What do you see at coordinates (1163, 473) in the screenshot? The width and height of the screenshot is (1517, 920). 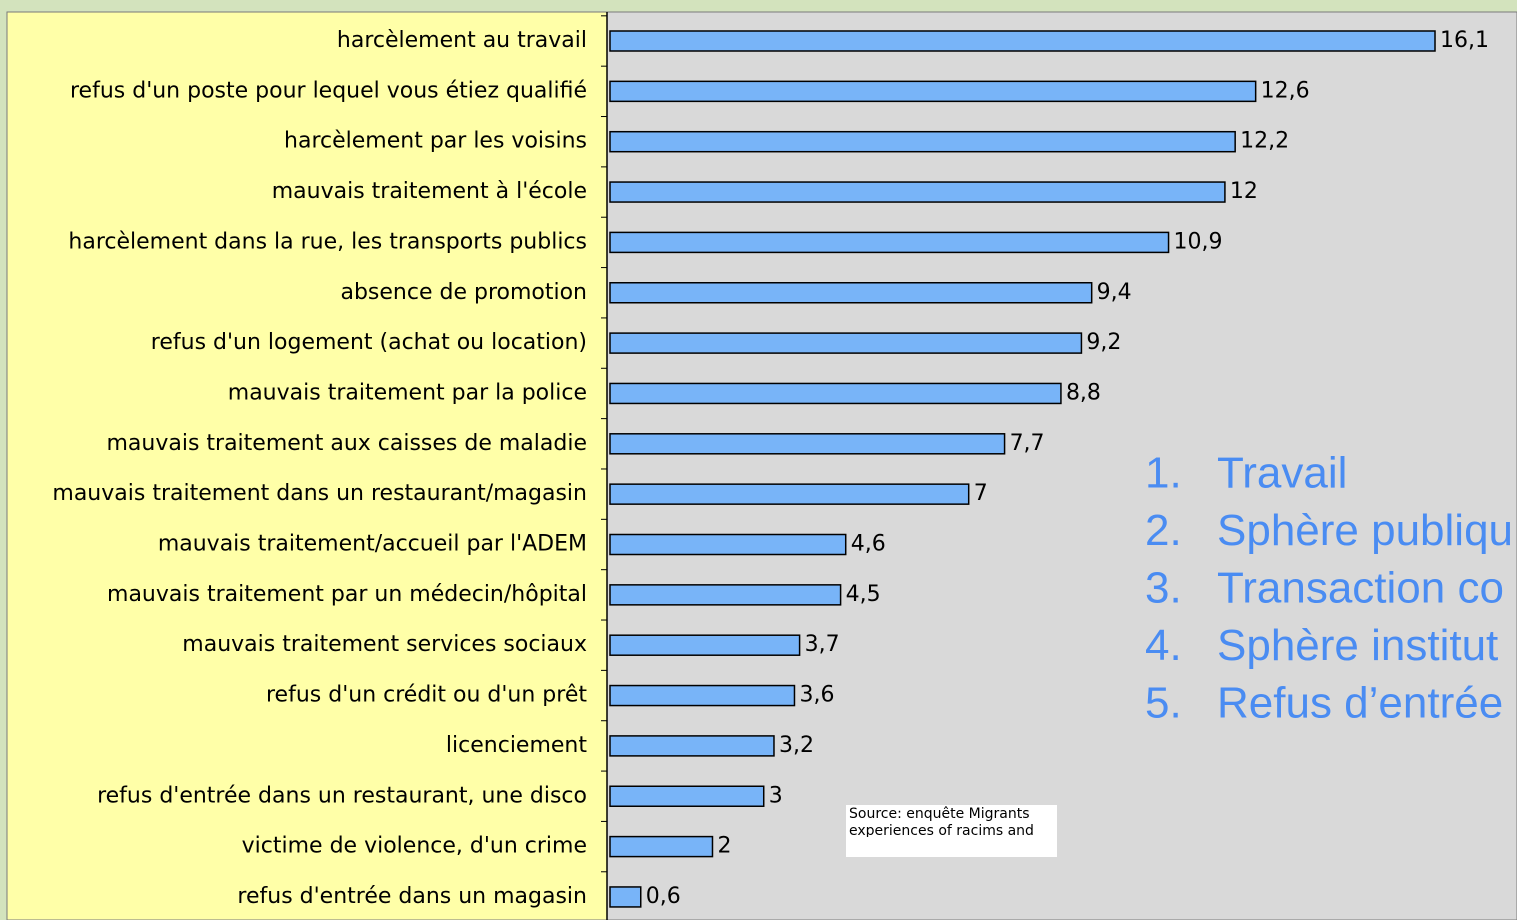 I see `list-number: 1.` at bounding box center [1163, 473].